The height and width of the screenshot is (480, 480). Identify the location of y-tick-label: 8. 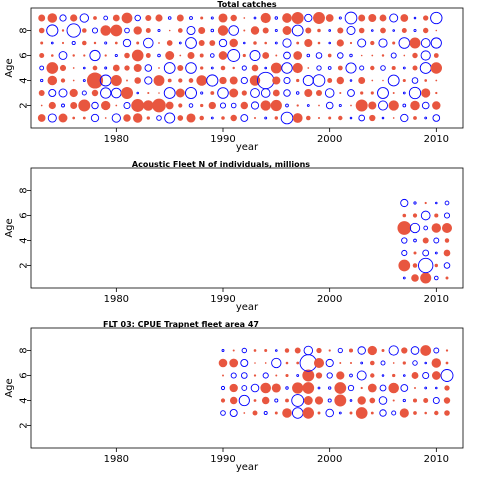
(24, 30).